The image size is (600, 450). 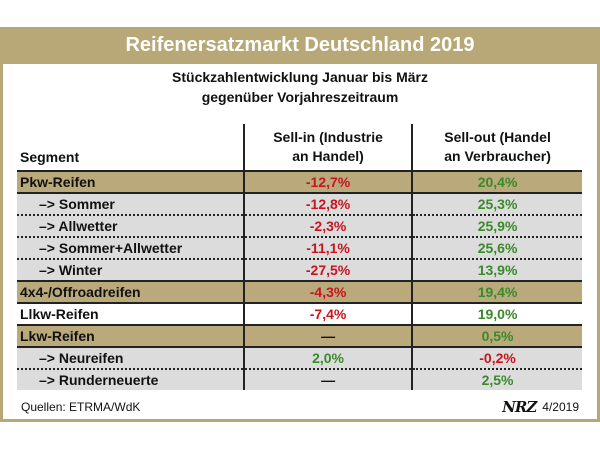 I want to click on segment-cell: –> Winter, so click(x=130, y=269).